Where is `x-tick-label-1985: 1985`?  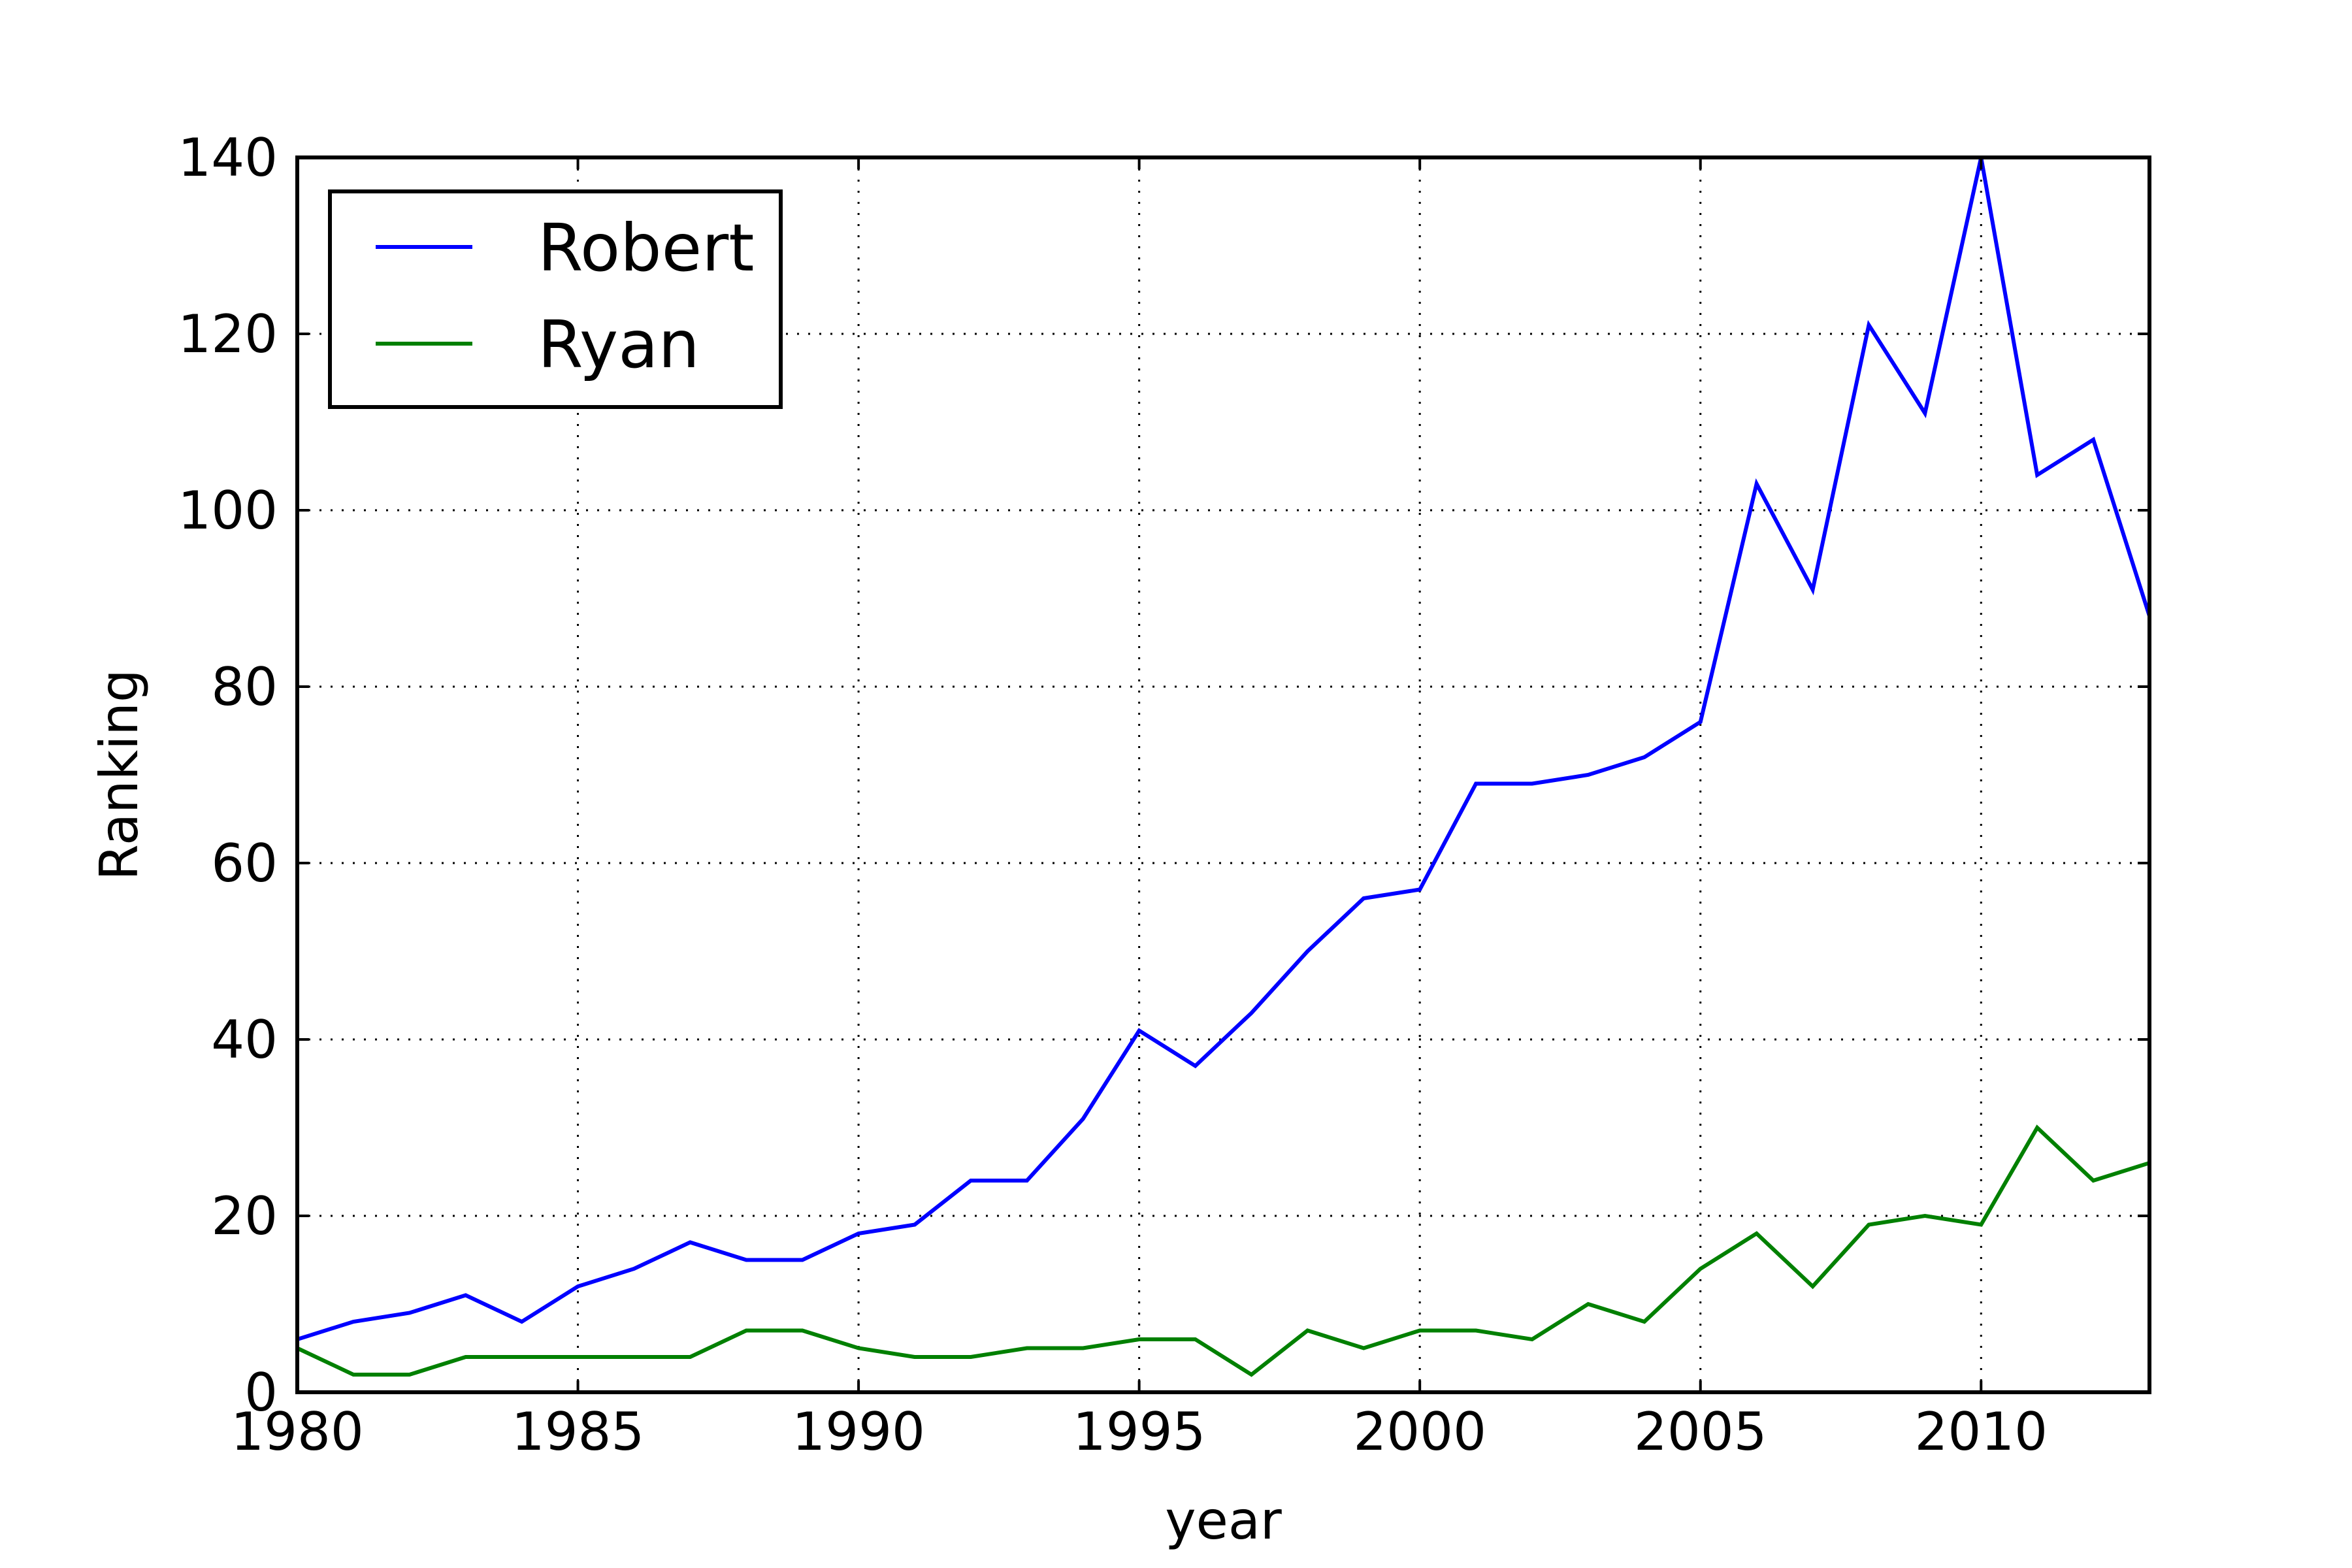
x-tick-label-1985: 1985 is located at coordinates (578, 1431).